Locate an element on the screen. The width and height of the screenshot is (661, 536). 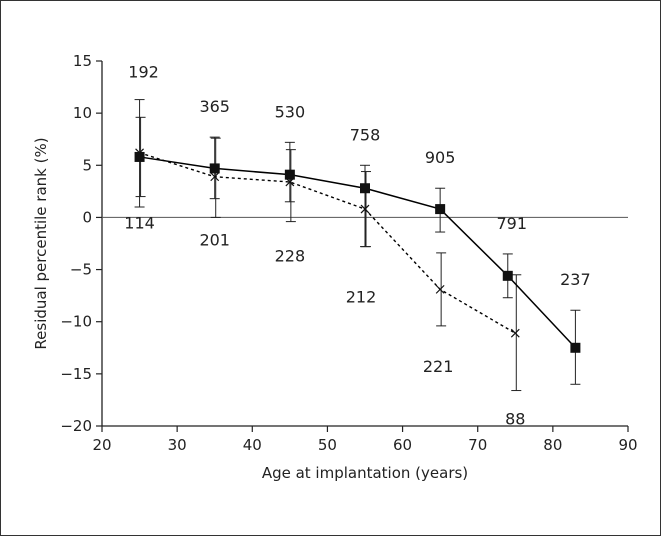
n-label: 201 is located at coordinates (214, 239).